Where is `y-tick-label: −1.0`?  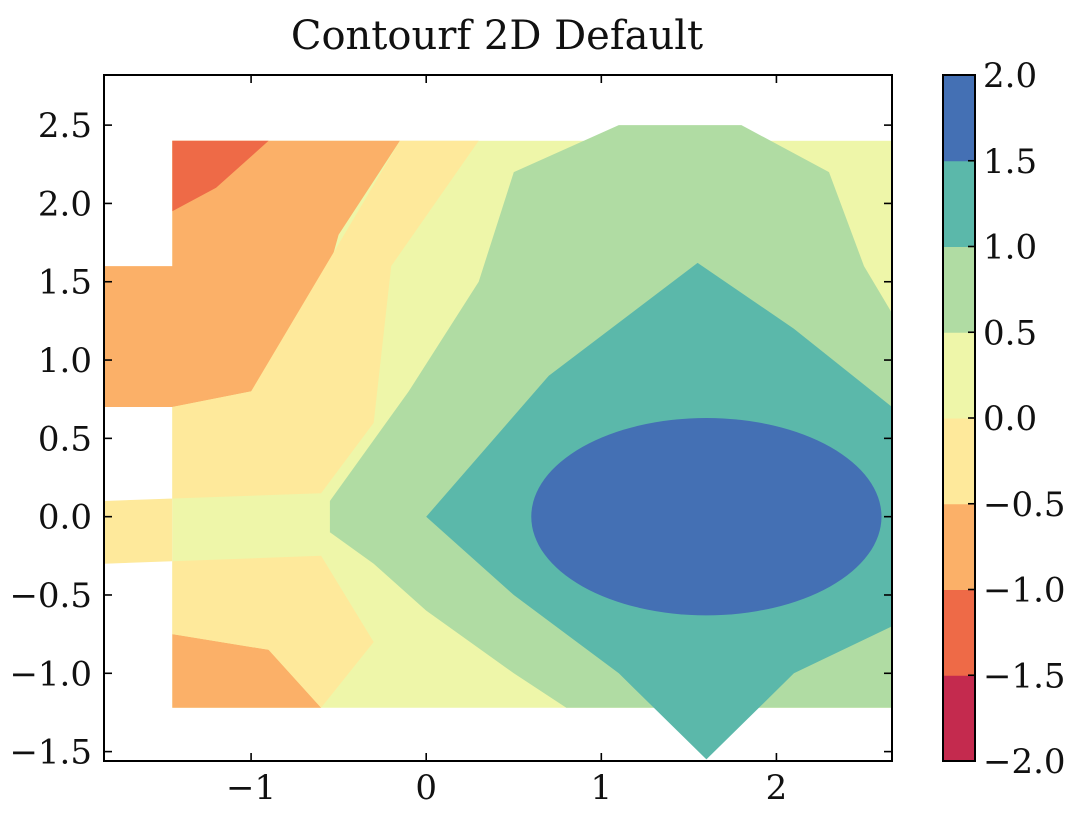 y-tick-label: −1.0 is located at coordinates (50, 674).